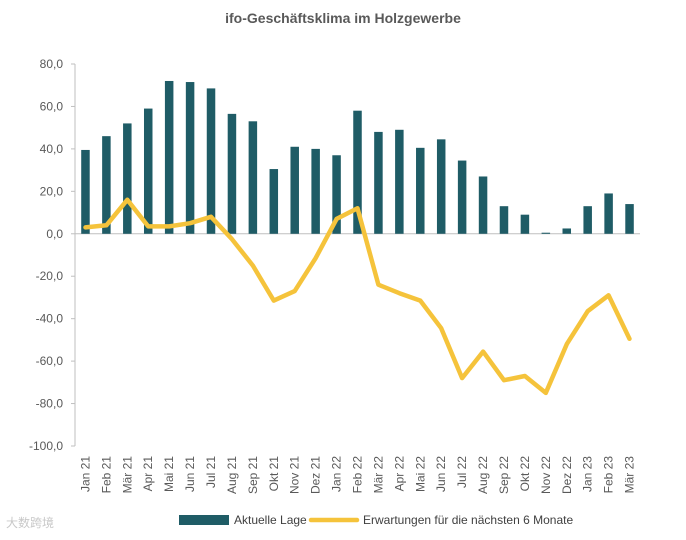 Image resolution: width=686 pixels, height=540 pixels. What do you see at coordinates (274, 474) in the screenshot?
I see `x-tick-label: Okt 21` at bounding box center [274, 474].